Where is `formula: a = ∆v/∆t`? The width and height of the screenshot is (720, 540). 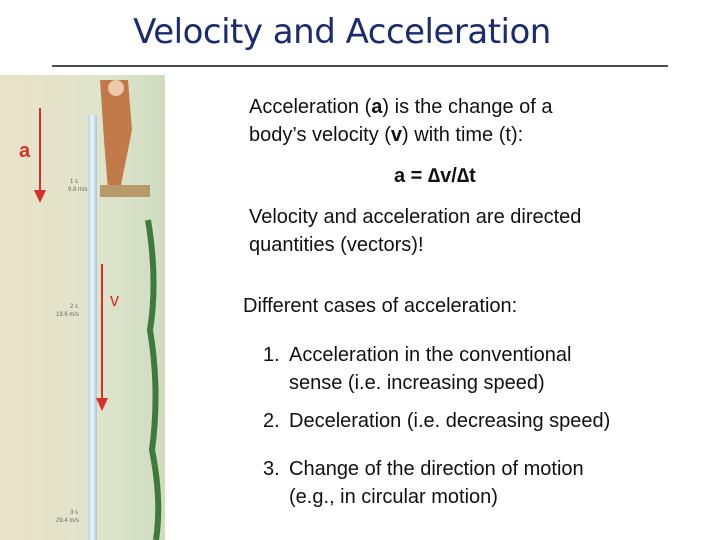
formula: a = ∆v/∆t is located at coordinates (435, 176).